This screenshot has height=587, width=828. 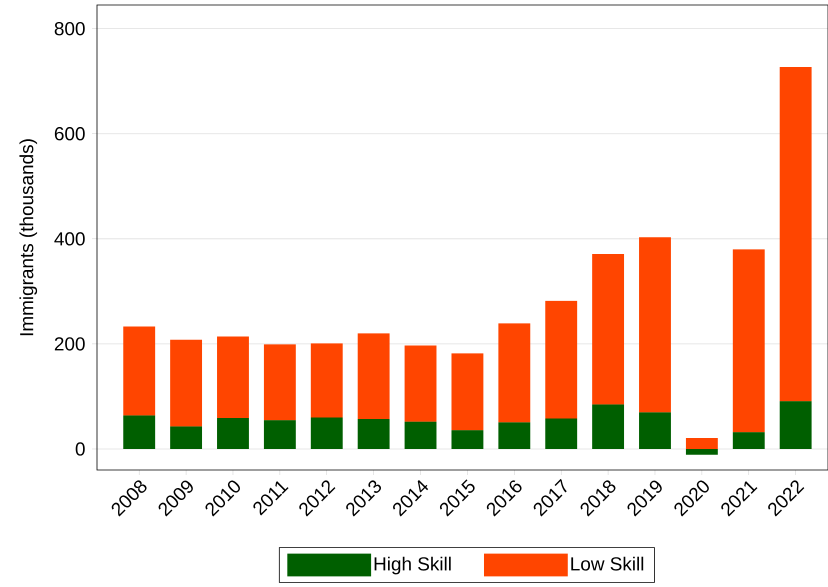 I want to click on y-tick-label: 400, so click(x=69, y=239).